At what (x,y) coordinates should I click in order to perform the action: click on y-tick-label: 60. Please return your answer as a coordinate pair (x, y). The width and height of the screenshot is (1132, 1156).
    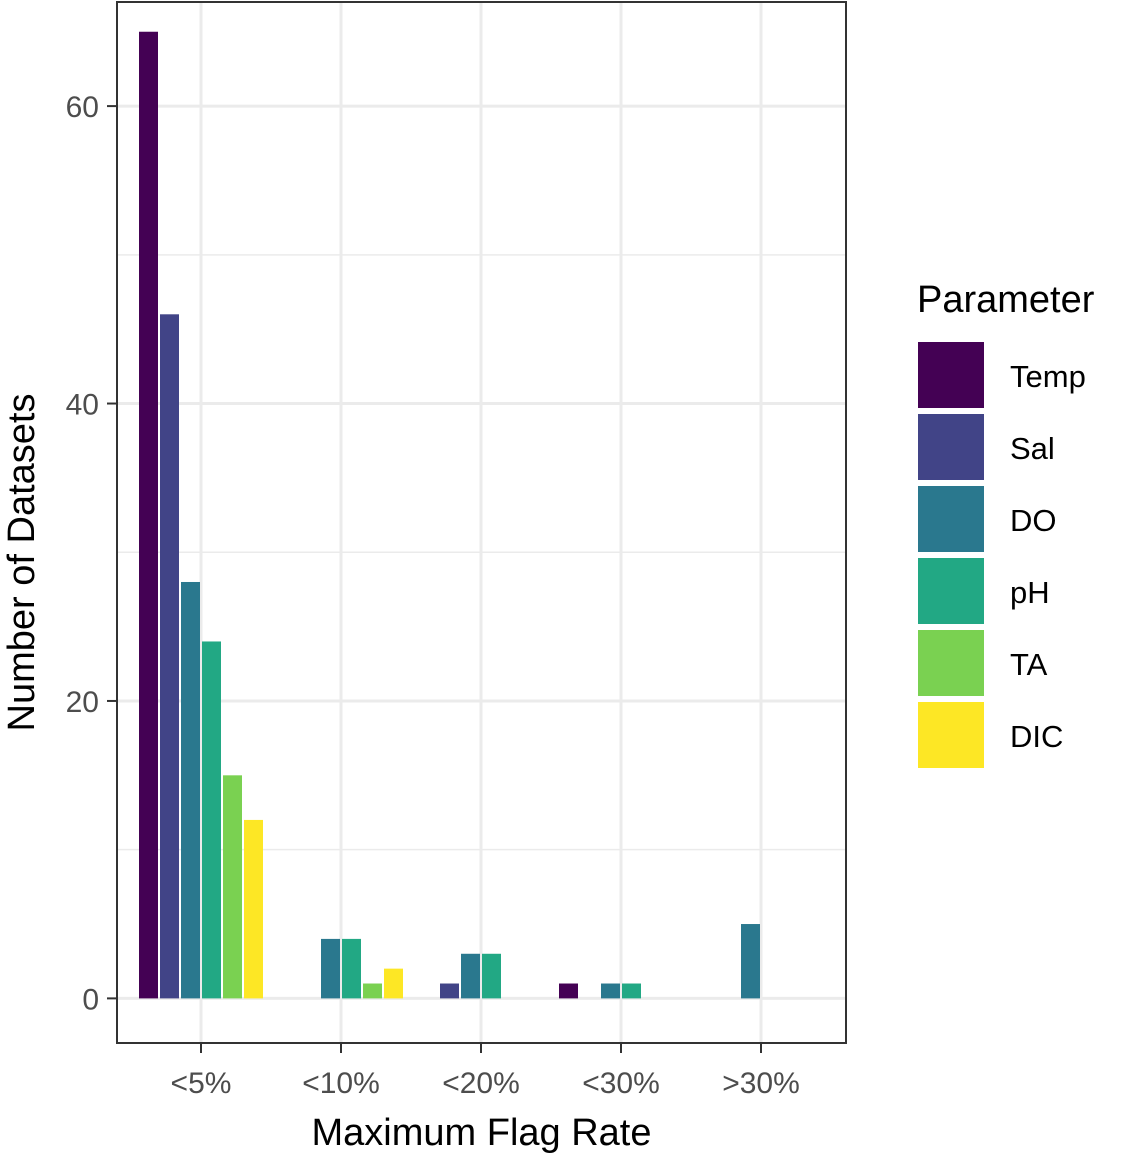
    Looking at the image, I should click on (82, 107).